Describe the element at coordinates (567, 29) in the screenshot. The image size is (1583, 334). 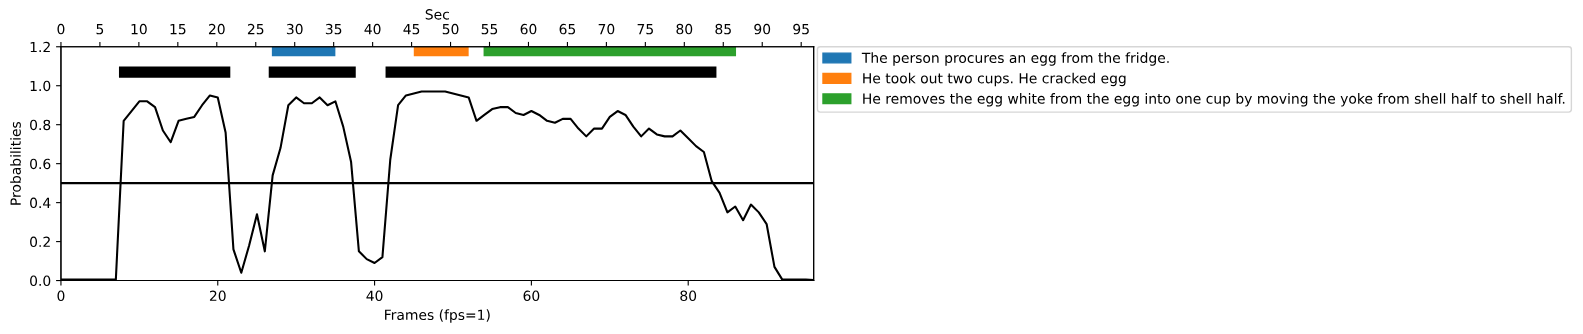
I see `x2-tick-label: 65` at that location.